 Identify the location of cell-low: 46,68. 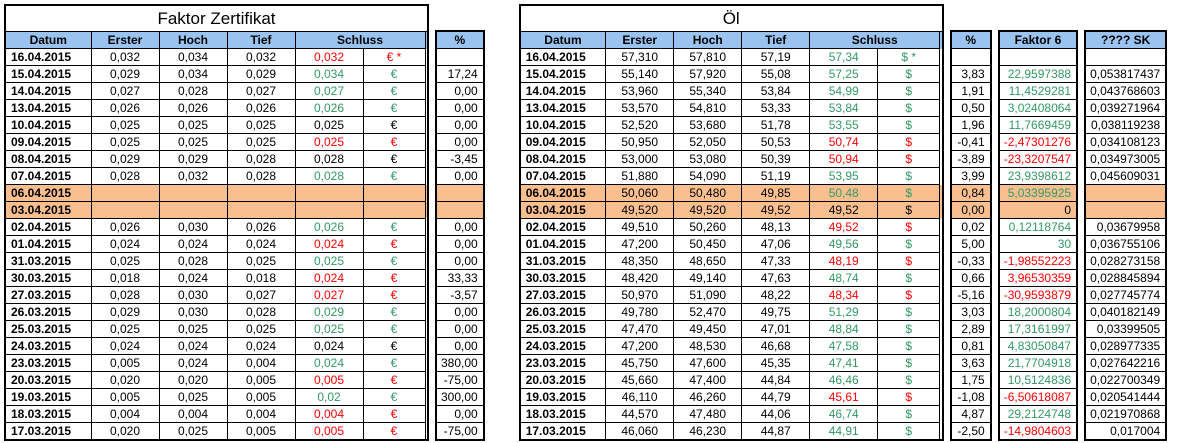
(776, 346).